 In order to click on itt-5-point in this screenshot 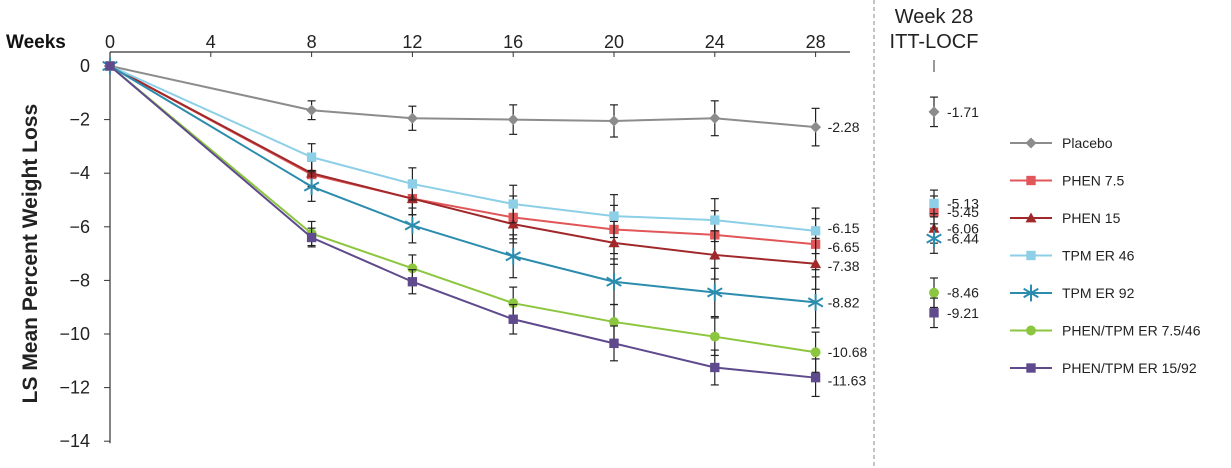, I will do `click(934, 292)`.